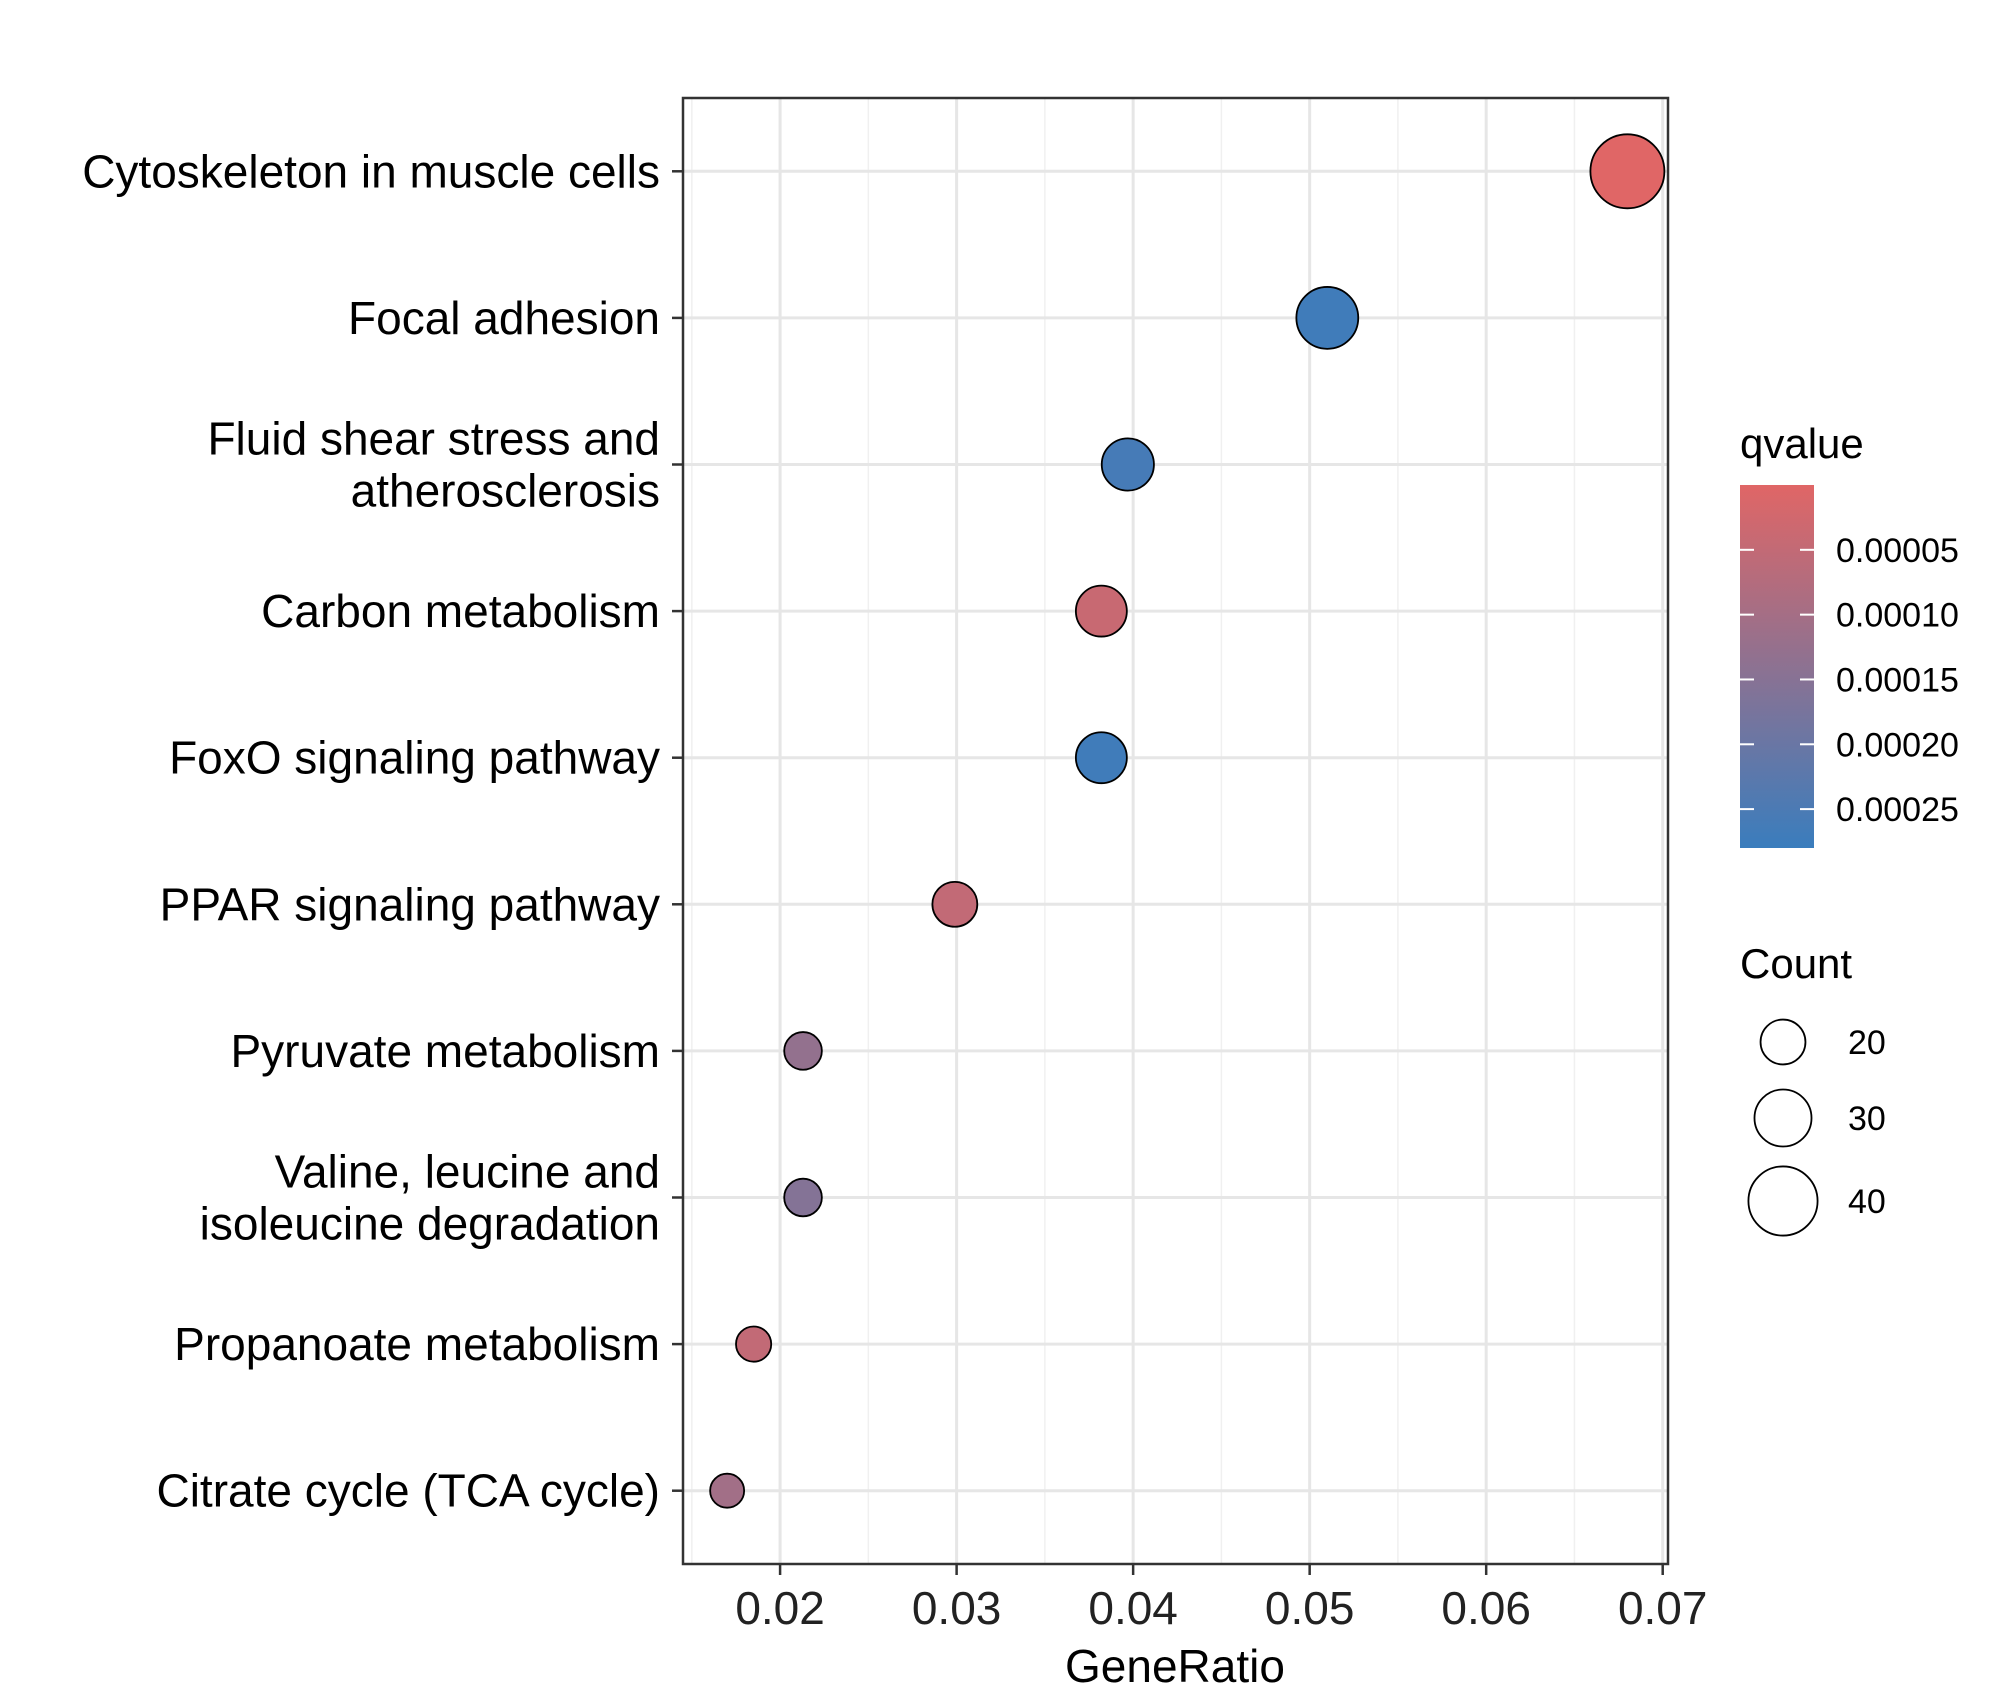 This screenshot has width=2000, height=1705. I want to click on x-tick-label: 0.05, so click(1310, 1608).